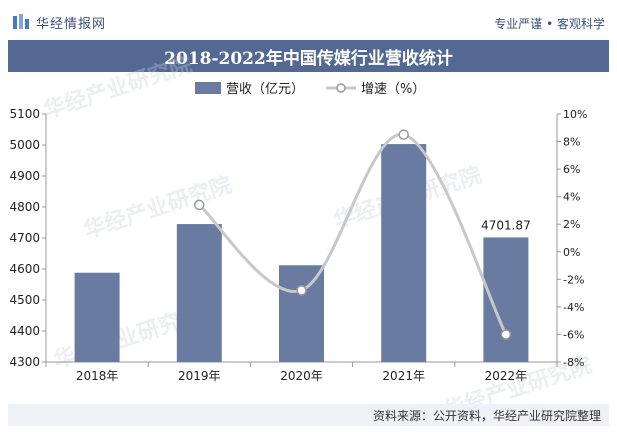  Describe the element at coordinates (506, 225) in the screenshot. I see `bar-data-label: 4701.87` at that location.